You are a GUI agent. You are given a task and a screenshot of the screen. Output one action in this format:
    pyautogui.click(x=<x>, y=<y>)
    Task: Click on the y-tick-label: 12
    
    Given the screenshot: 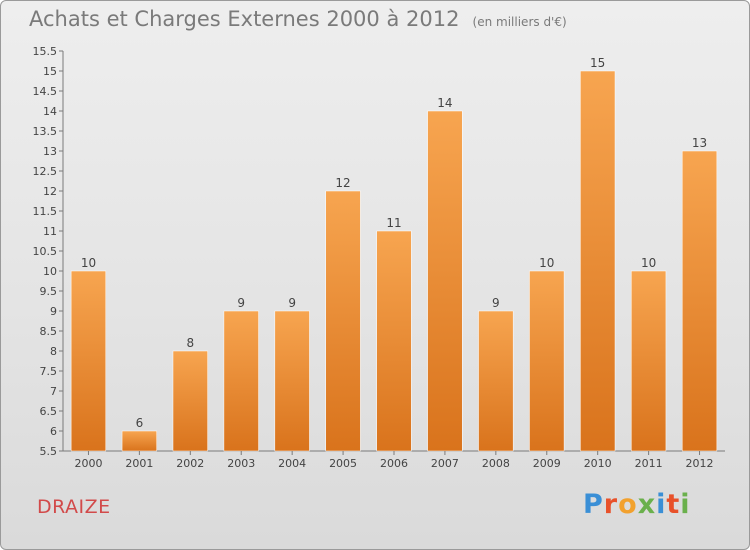 What is the action you would take?
    pyautogui.click(x=50, y=191)
    